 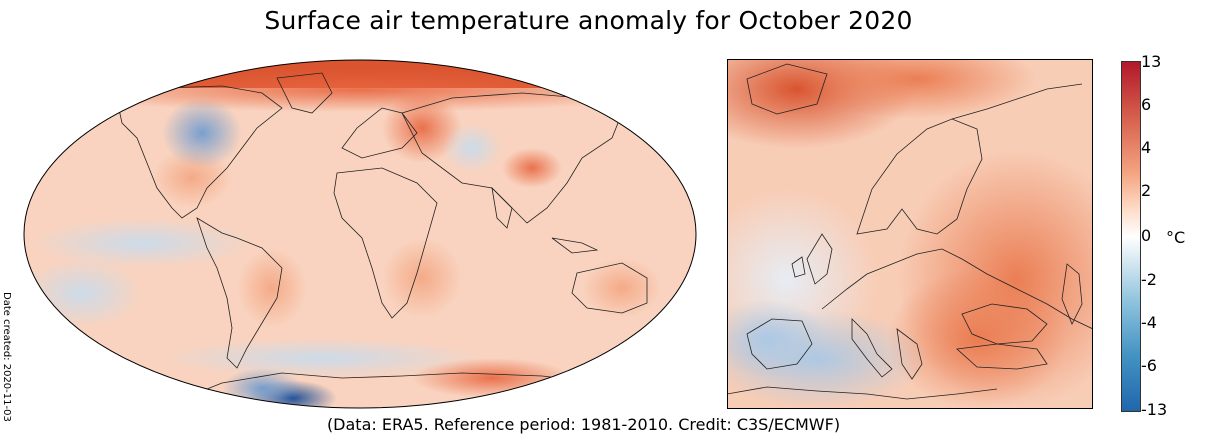 I want to click on colorbar-tick: 2, so click(x=1146, y=190).